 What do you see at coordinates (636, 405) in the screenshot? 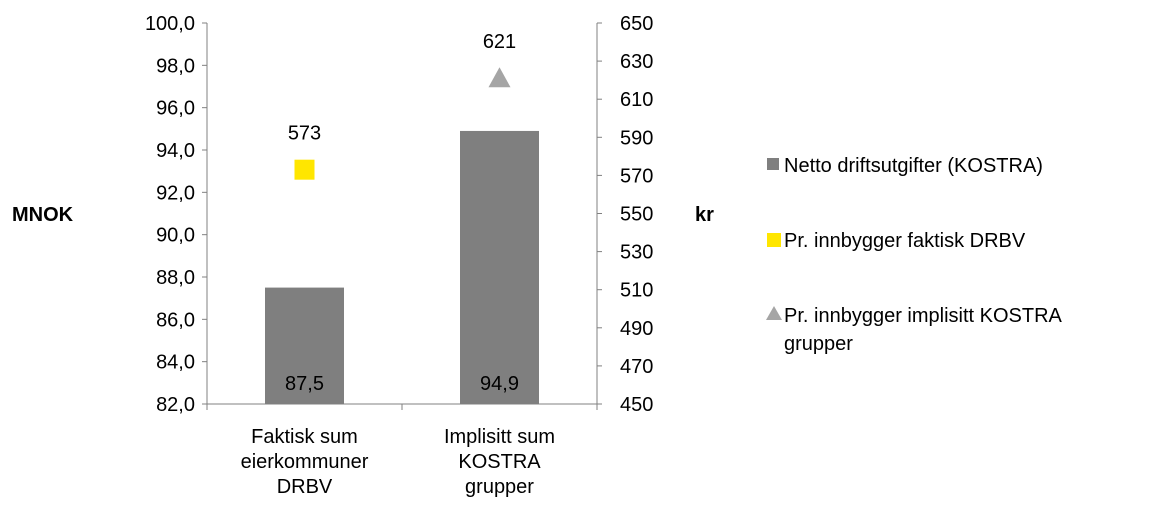
I see `right-tick-label: 450` at bounding box center [636, 405].